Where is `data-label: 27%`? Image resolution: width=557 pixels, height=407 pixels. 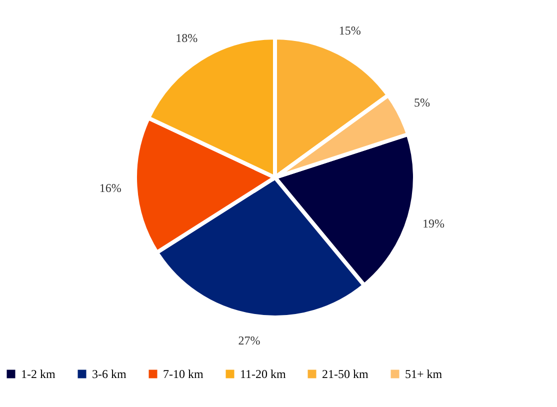 data-label: 27% is located at coordinates (249, 340).